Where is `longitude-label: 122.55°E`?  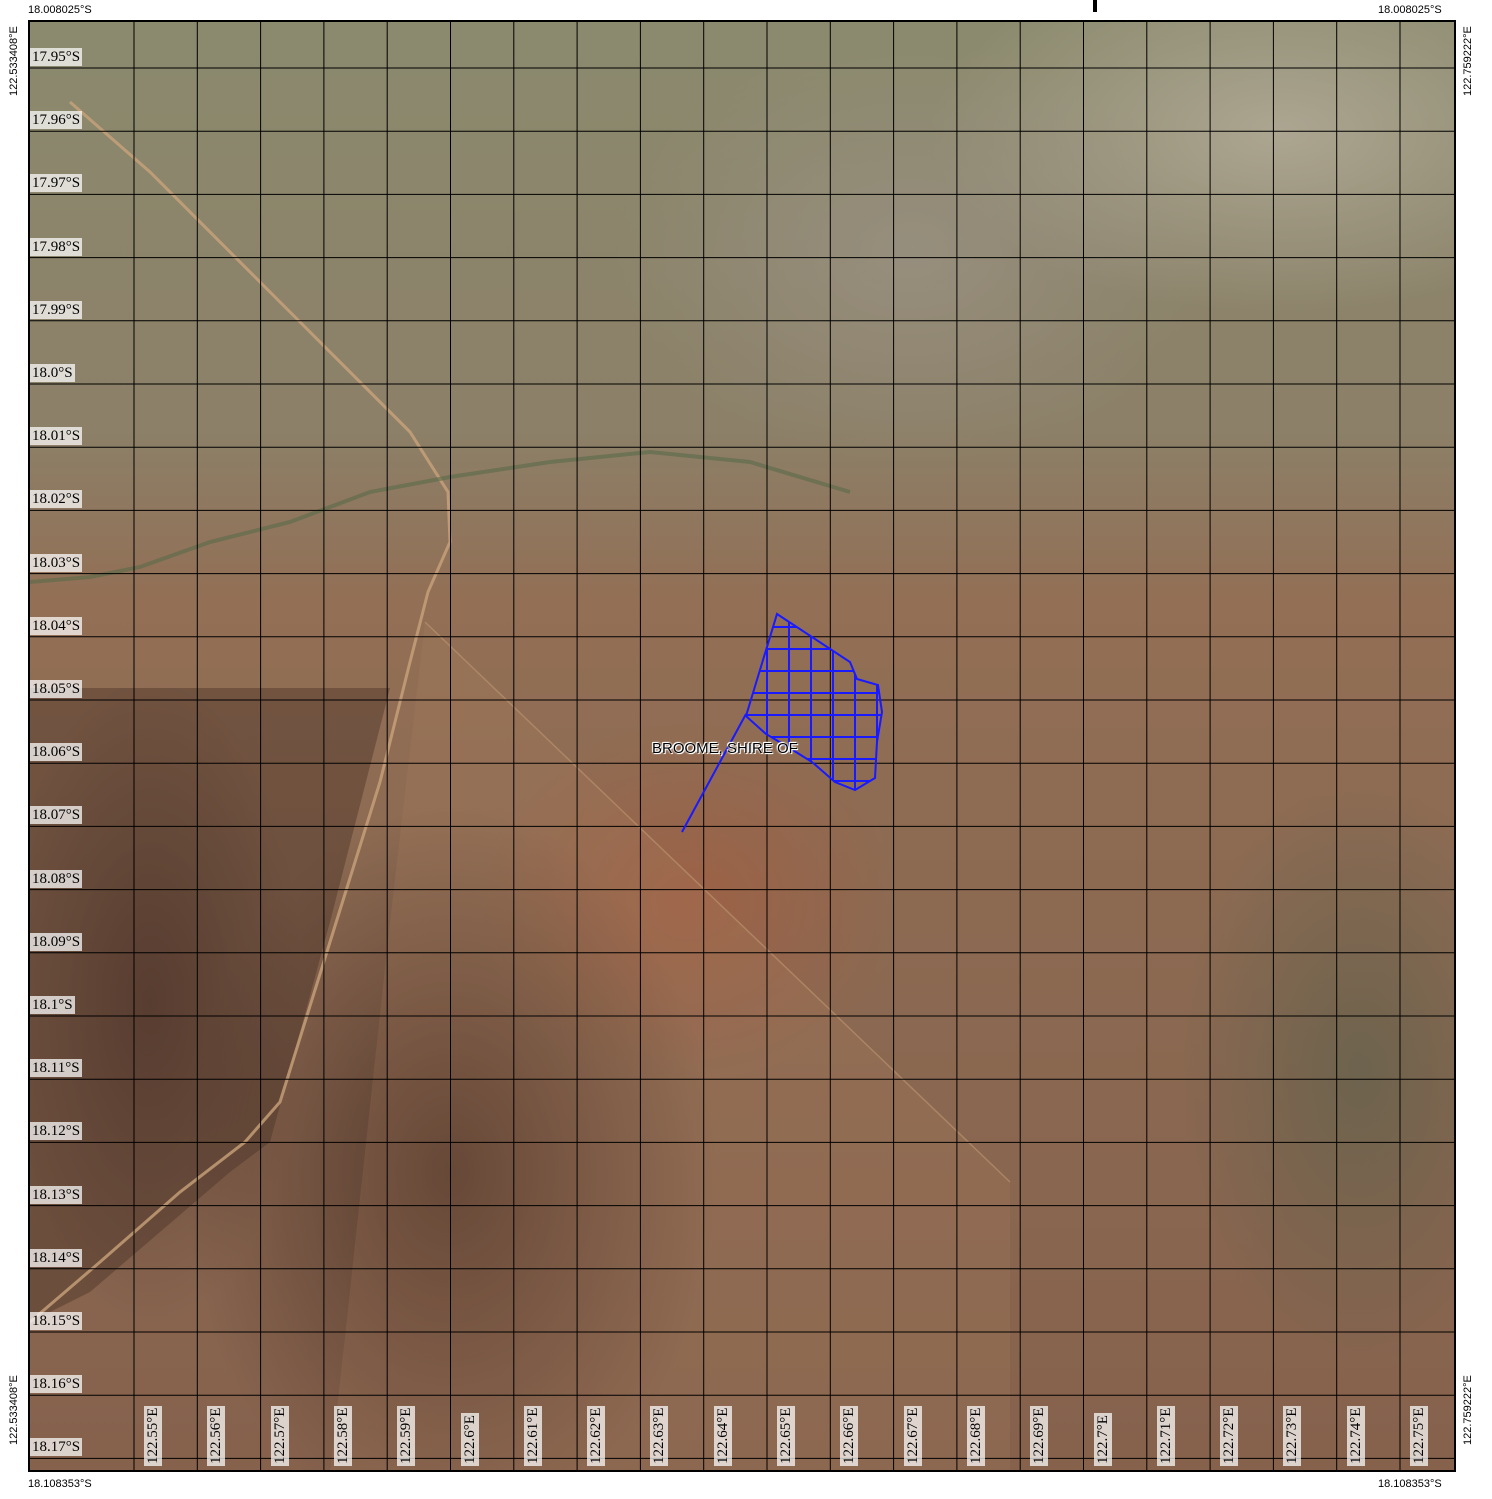 longitude-label: 122.55°E is located at coordinates (153, 1435).